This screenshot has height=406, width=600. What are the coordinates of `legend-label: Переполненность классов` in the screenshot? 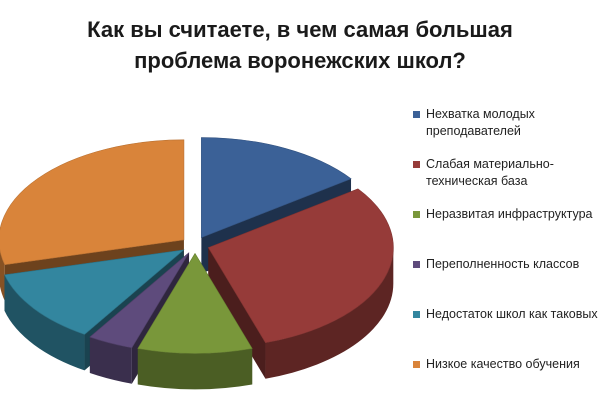 It's located at (503, 264).